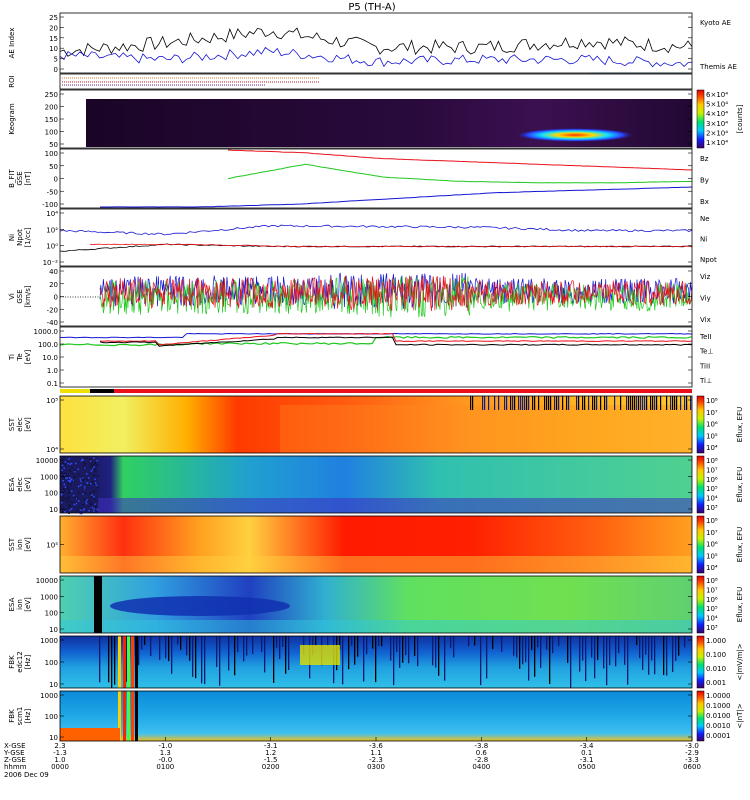 This screenshot has height=800, width=750. I want to click on time-axis-value: 1.3, so click(165, 753).